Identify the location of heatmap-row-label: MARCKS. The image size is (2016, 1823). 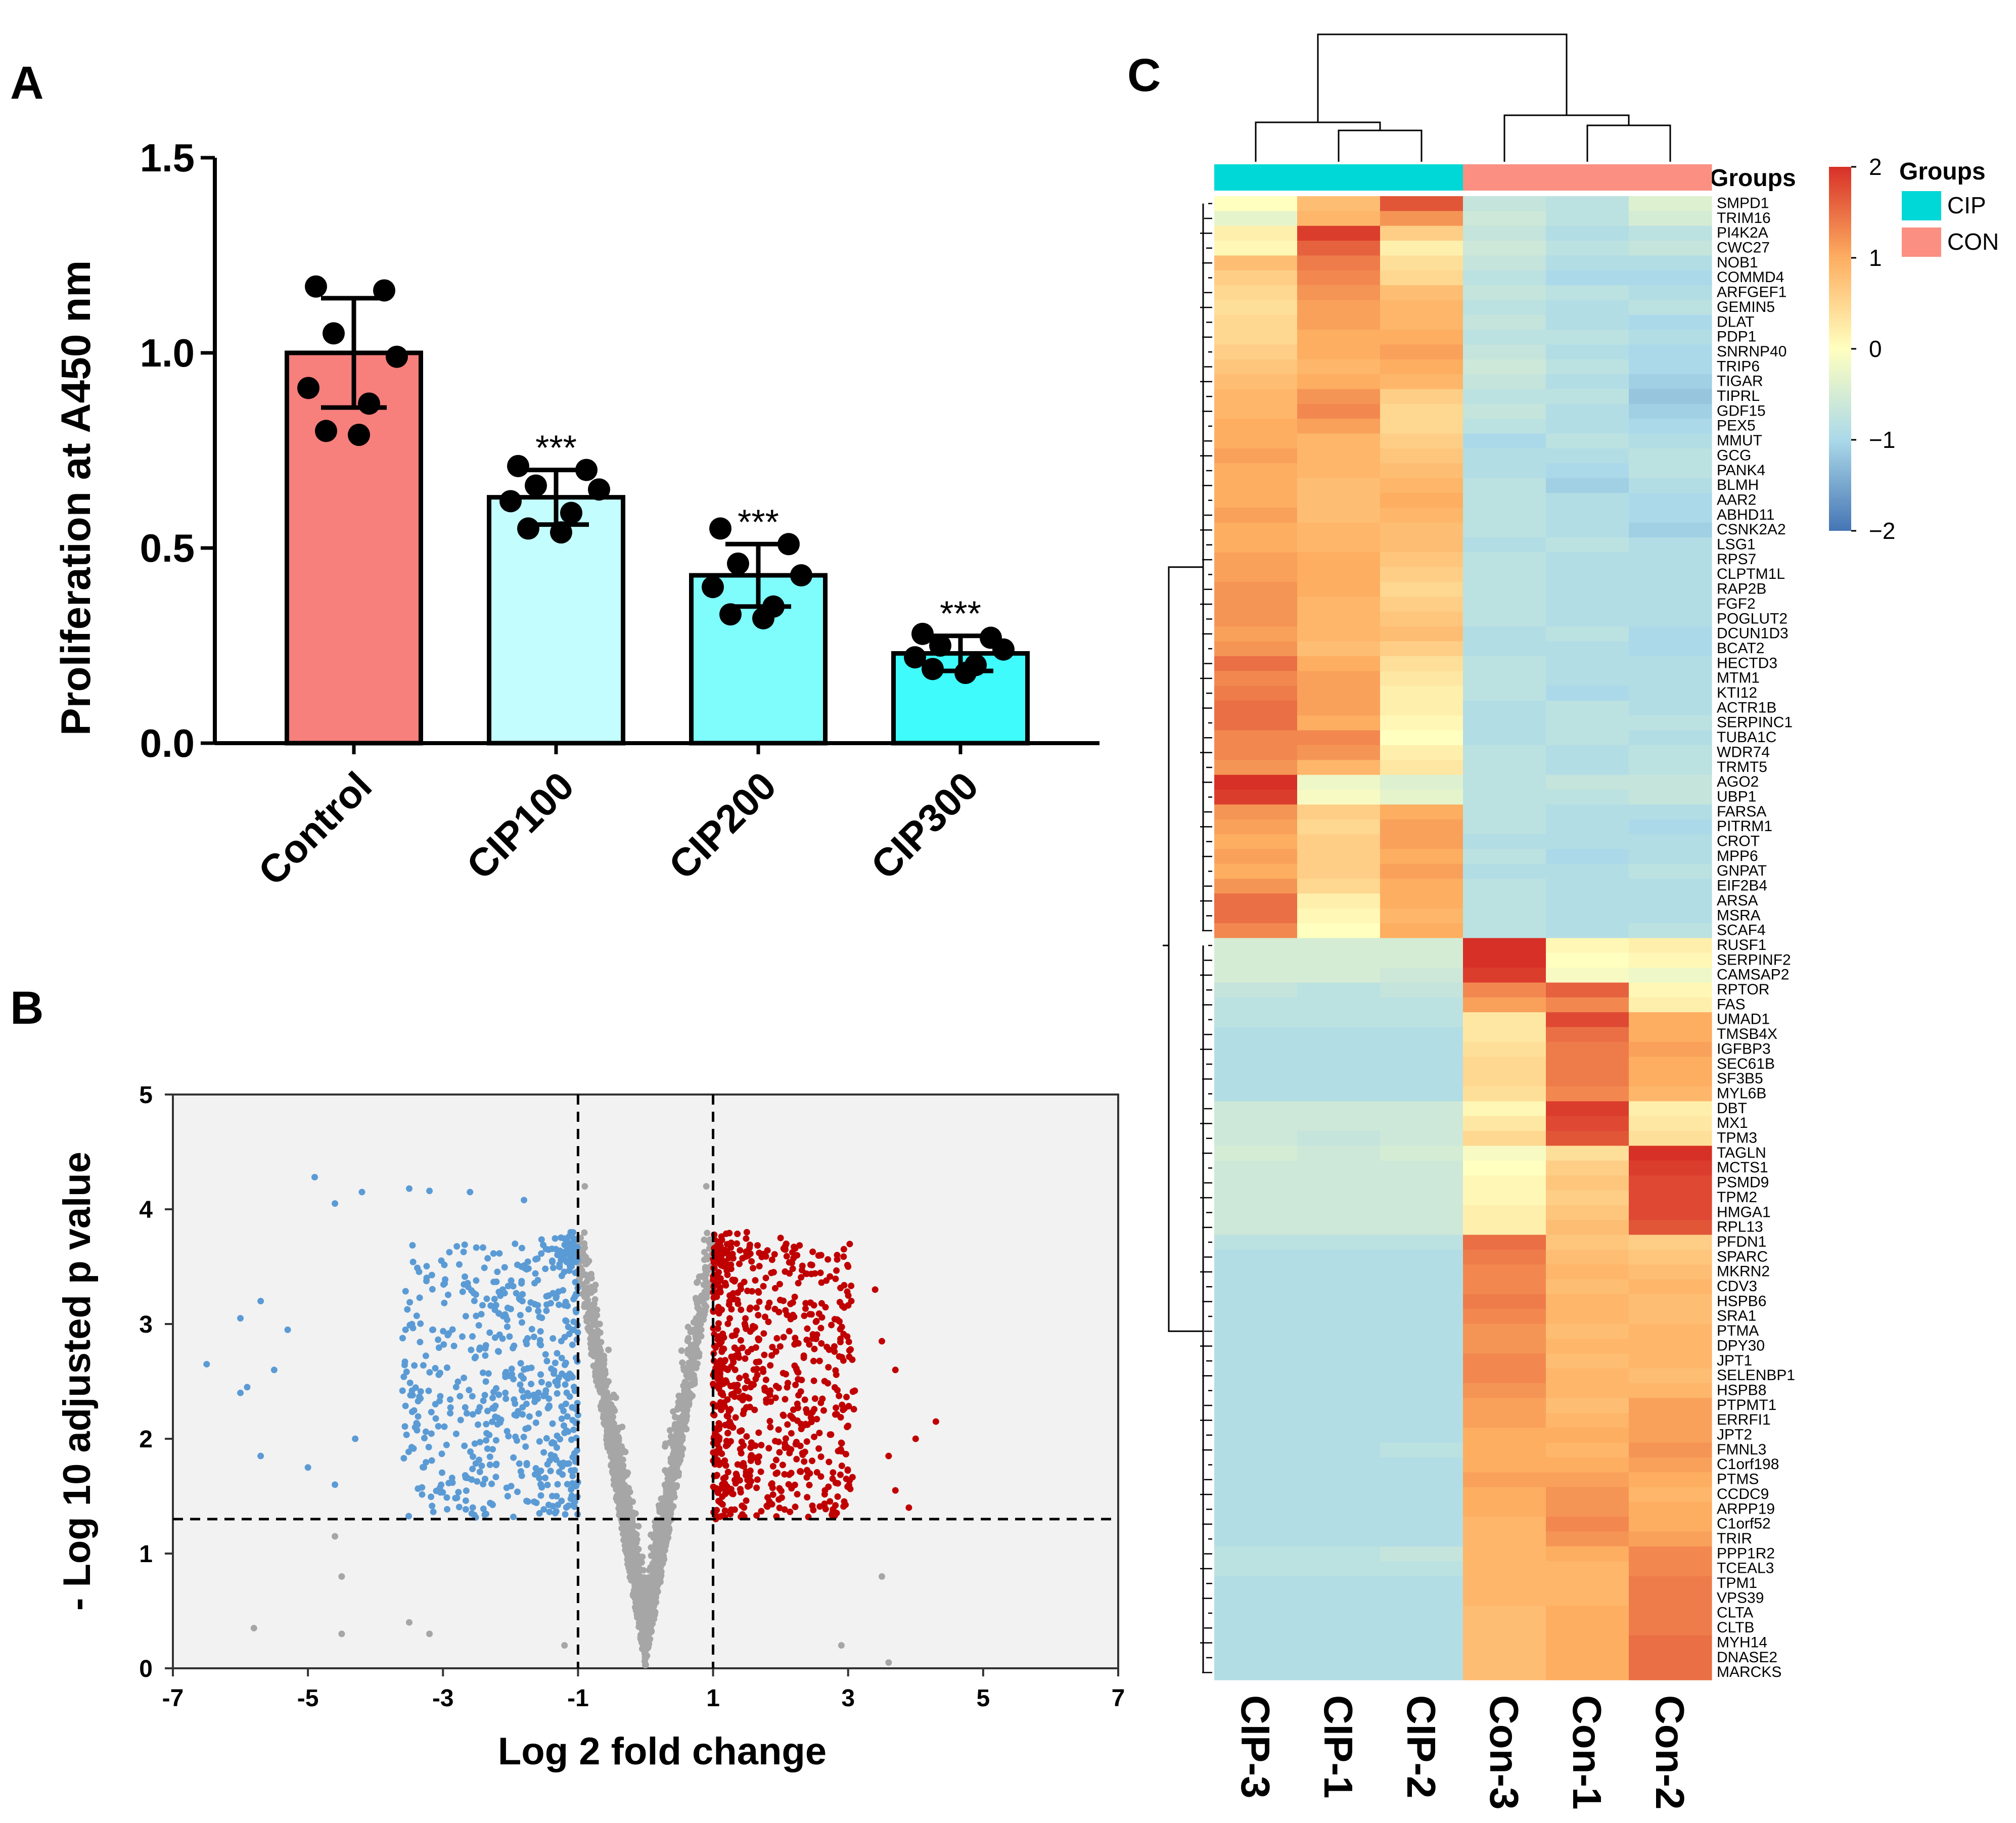
(1749, 1672).